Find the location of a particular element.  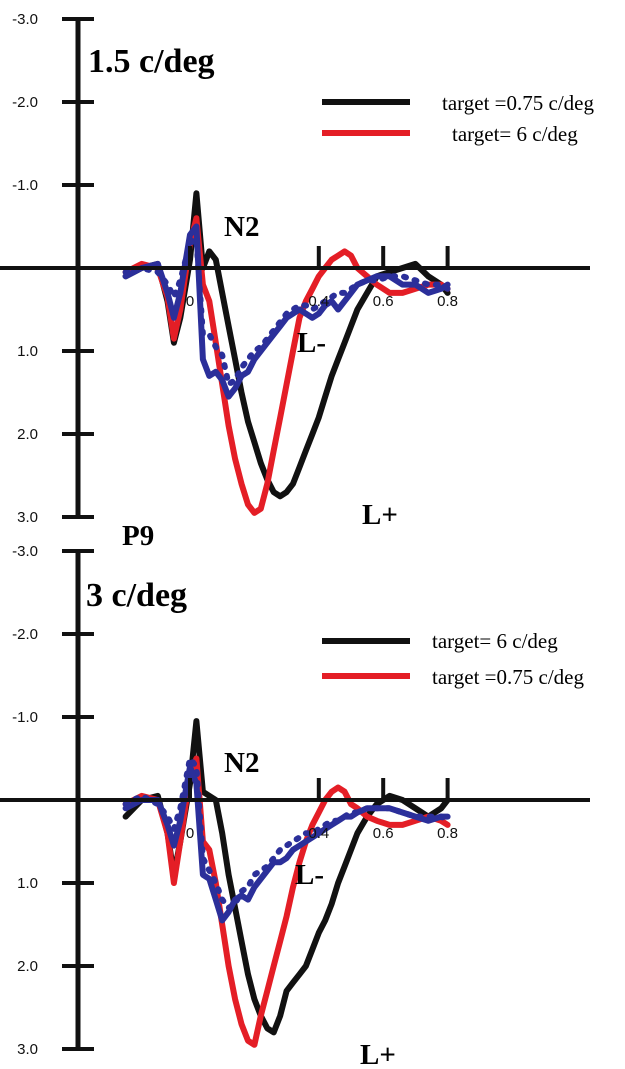

legend-label-red: target =0.75 c/deg is located at coordinates (508, 677).